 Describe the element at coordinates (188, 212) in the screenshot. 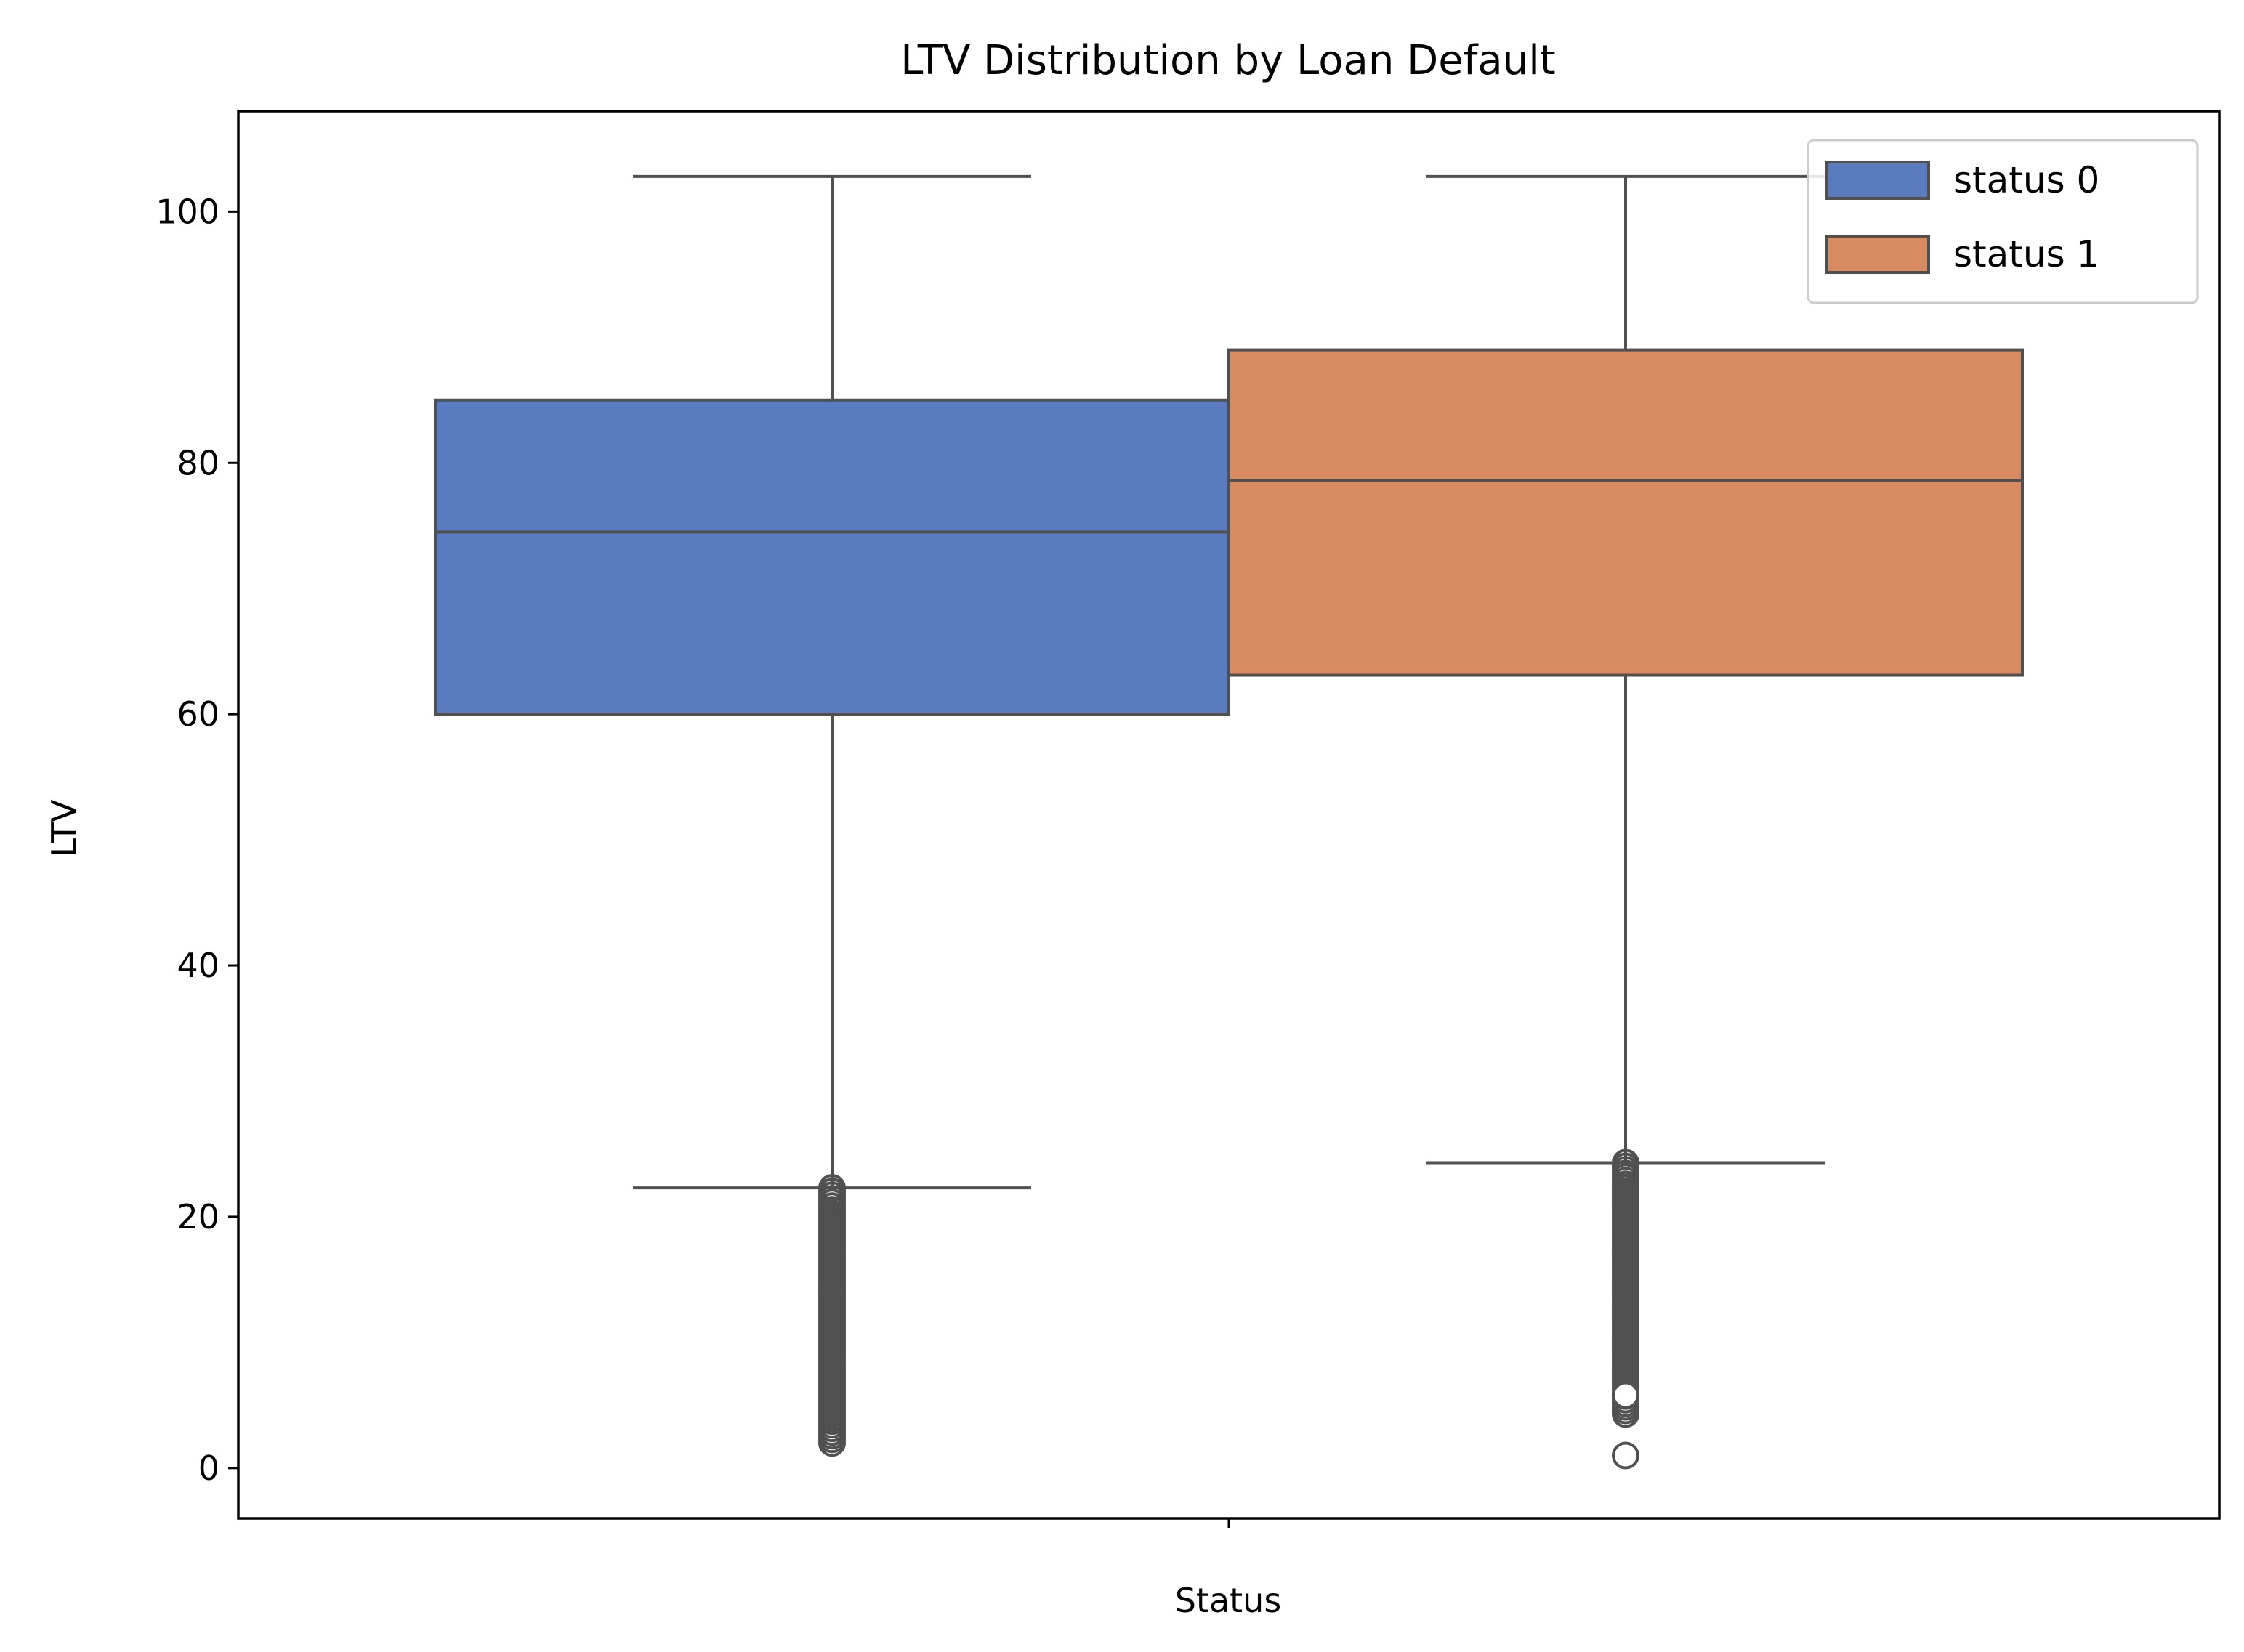

I see `y-tick-label: 100` at that location.